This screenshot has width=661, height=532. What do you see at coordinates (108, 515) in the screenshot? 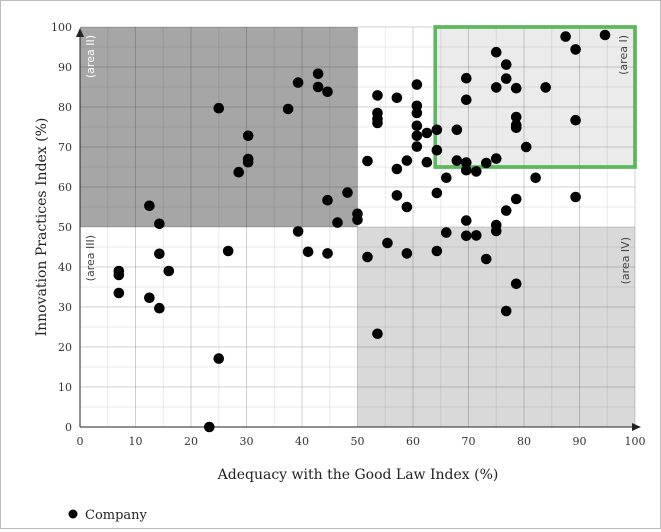
I see `legend: Company` at bounding box center [108, 515].